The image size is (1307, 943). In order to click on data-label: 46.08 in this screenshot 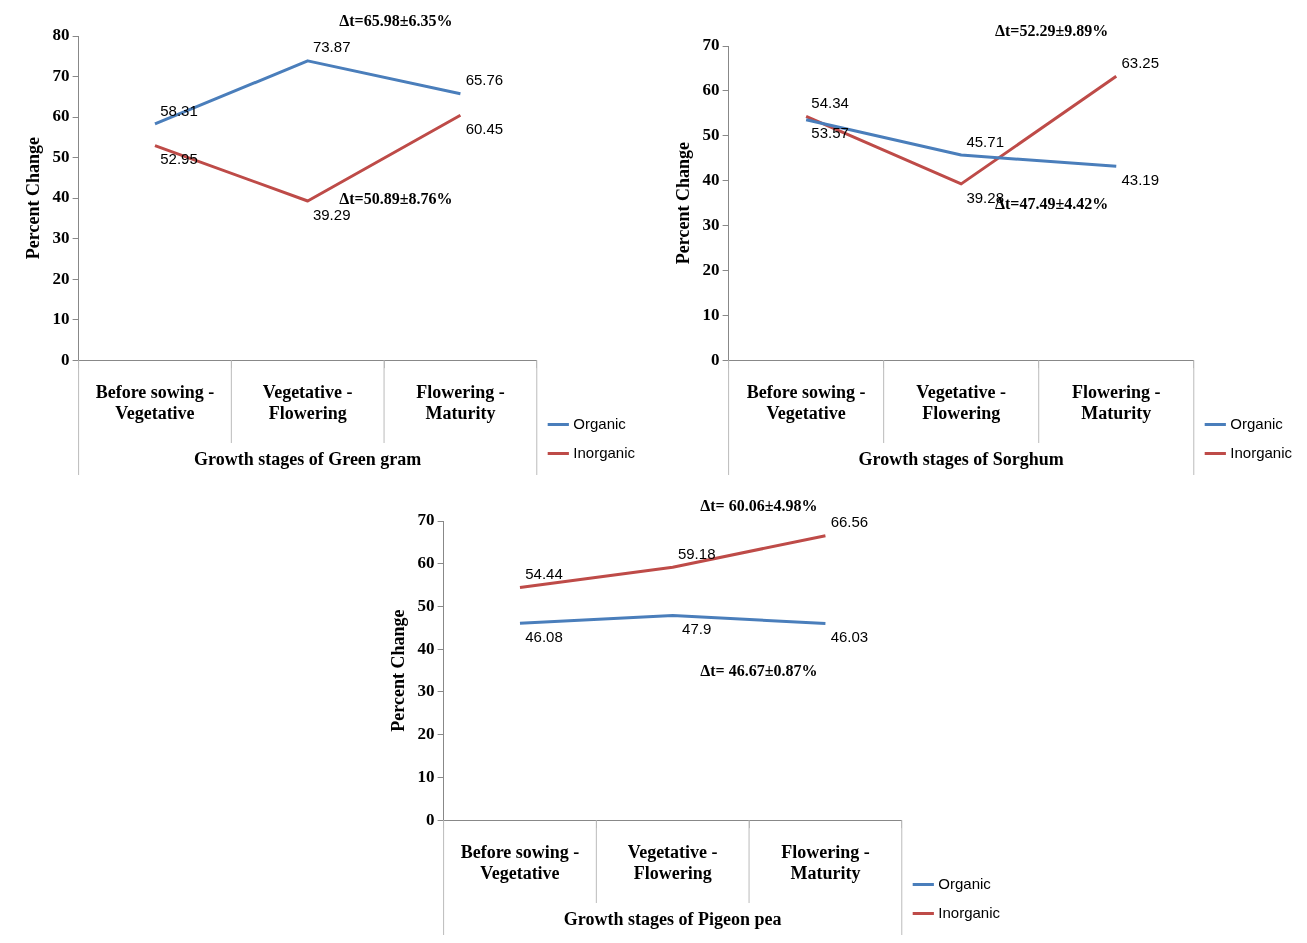, I will do `click(544, 636)`.